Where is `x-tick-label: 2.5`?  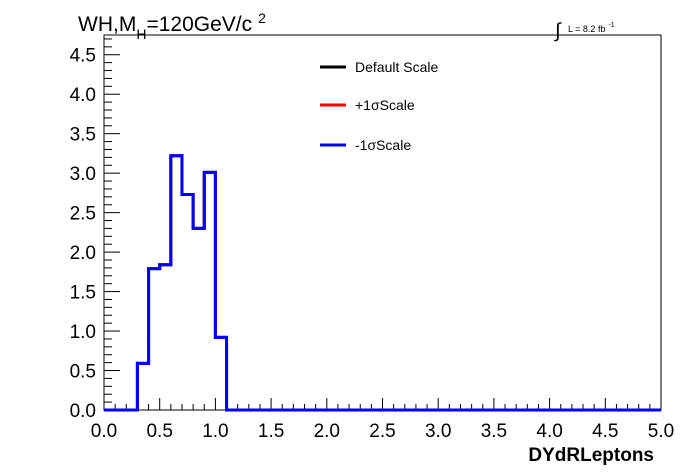
x-tick-label: 2.5 is located at coordinates (382, 431).